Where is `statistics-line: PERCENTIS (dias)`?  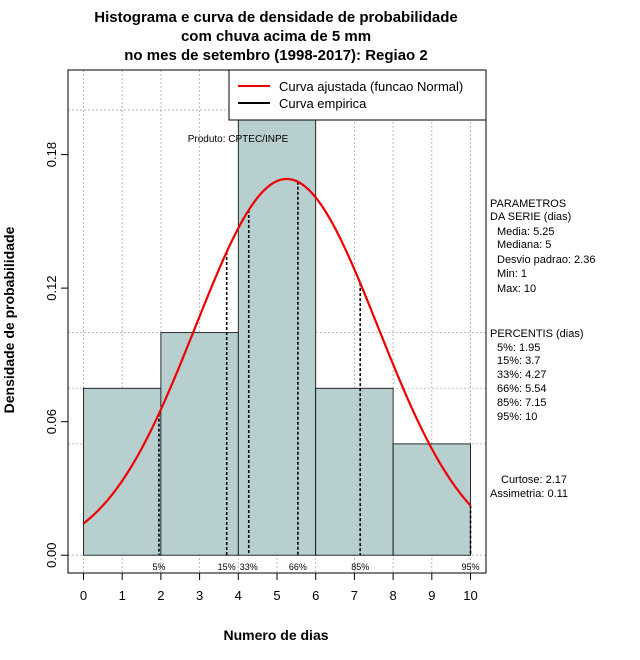
statistics-line: PERCENTIS (dias) is located at coordinates (537, 334).